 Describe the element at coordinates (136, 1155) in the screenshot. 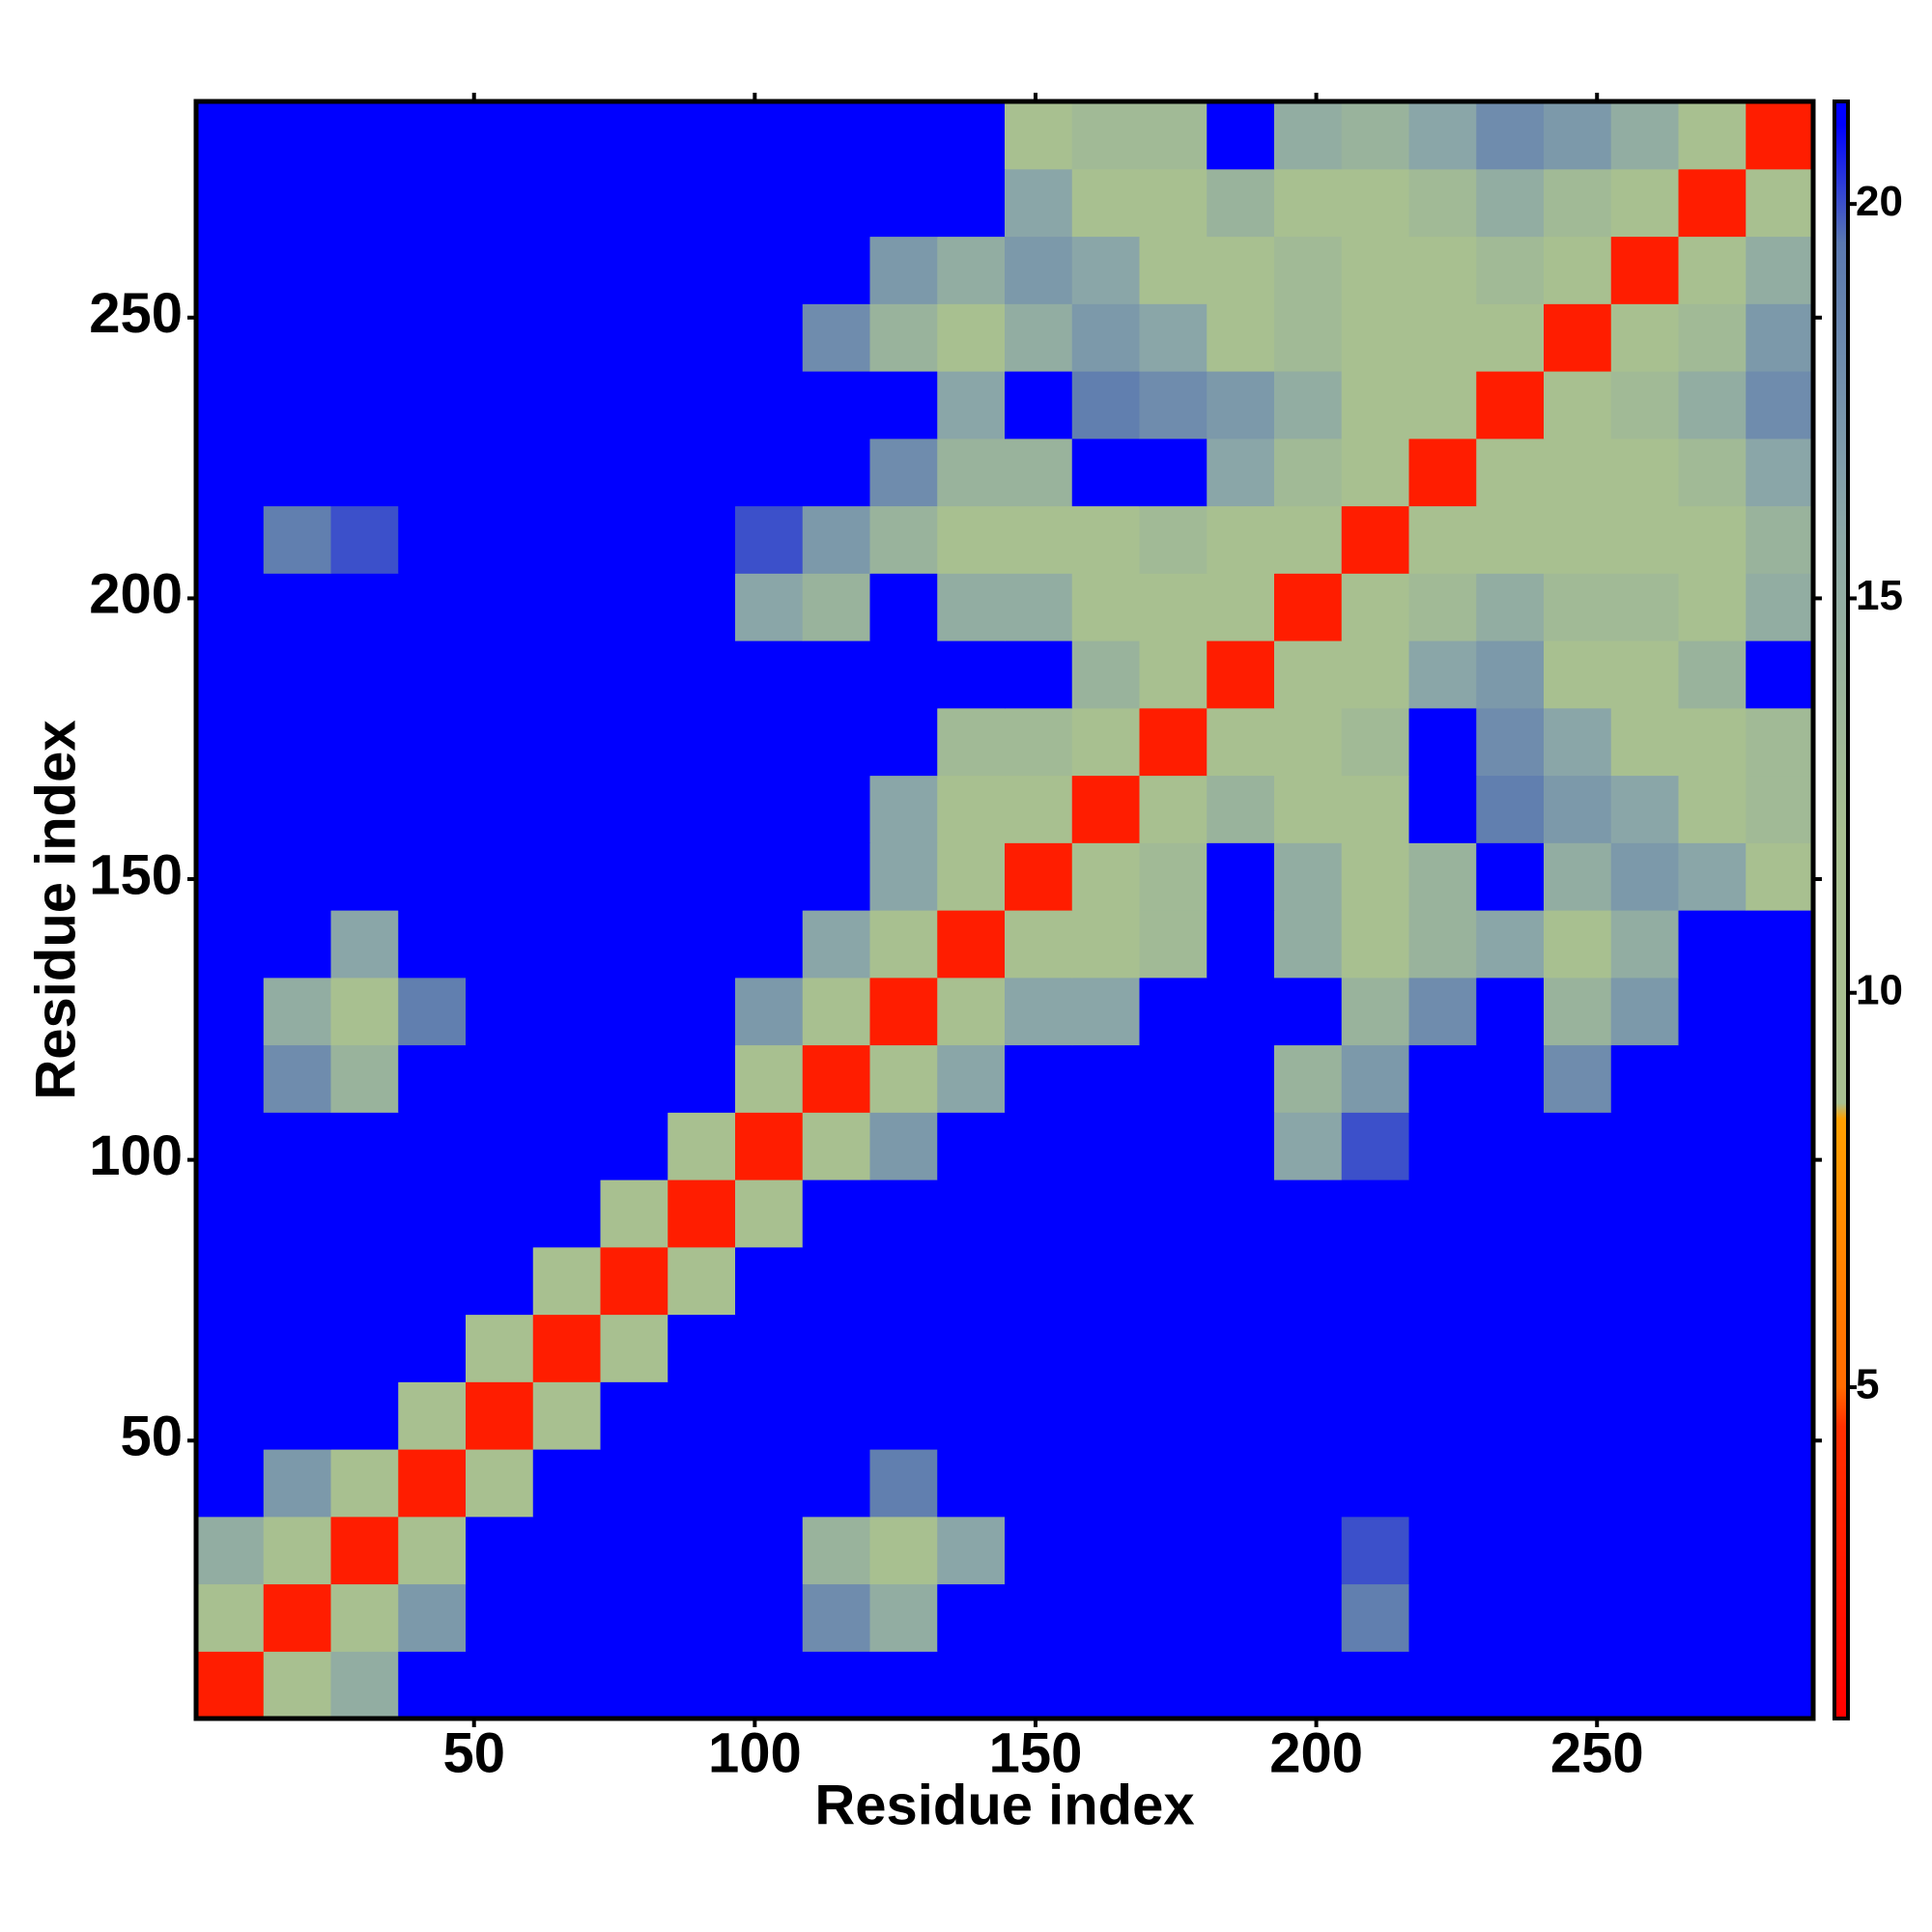

I see `y-tick-label: 100` at that location.